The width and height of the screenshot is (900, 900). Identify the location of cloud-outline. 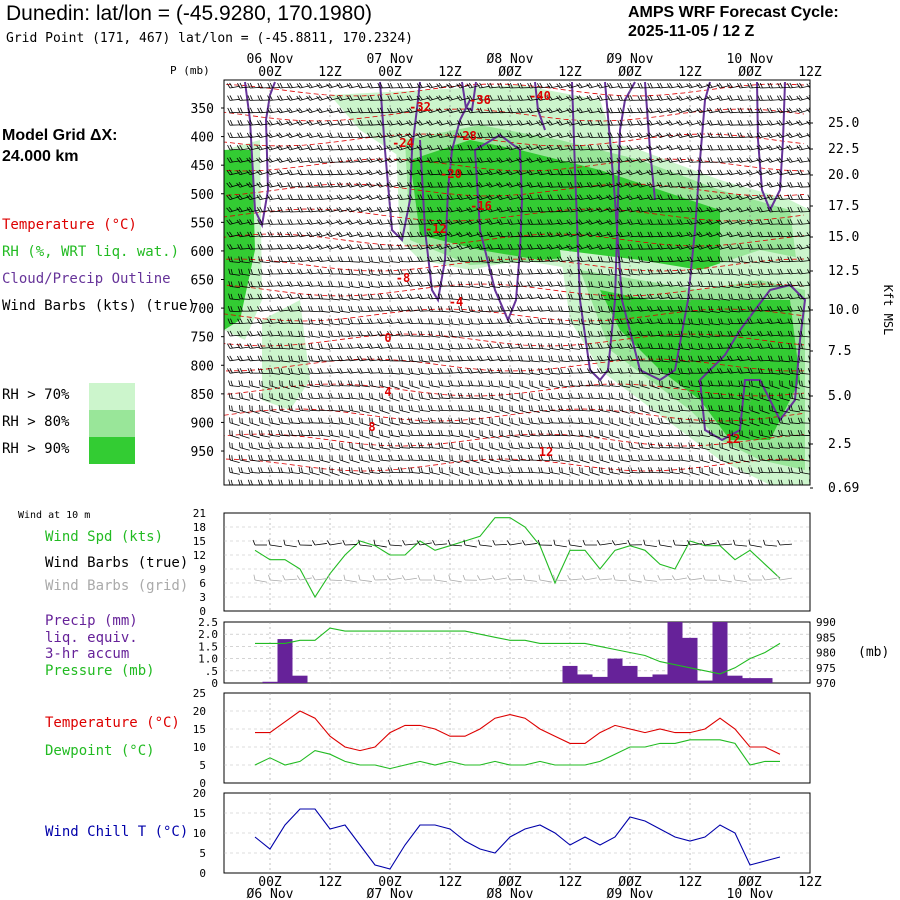
(498, 228).